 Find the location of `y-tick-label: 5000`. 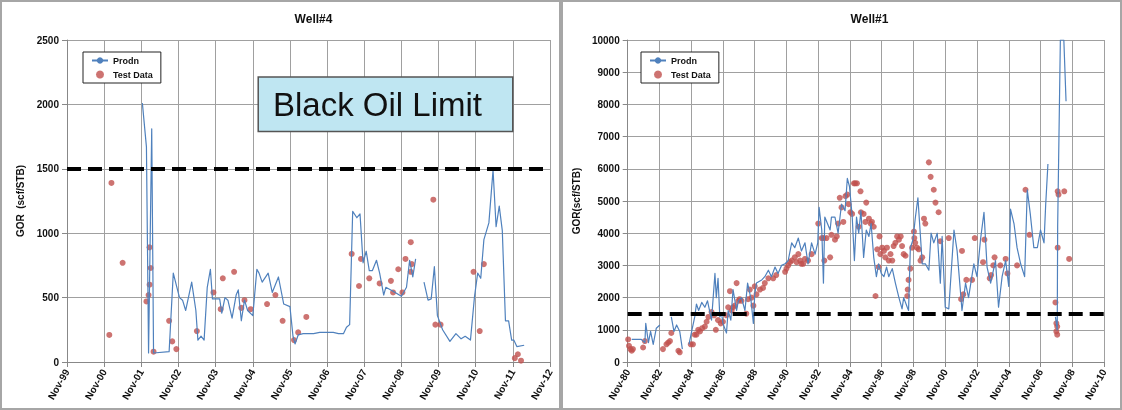

y-tick-label: 5000 is located at coordinates (609, 201).